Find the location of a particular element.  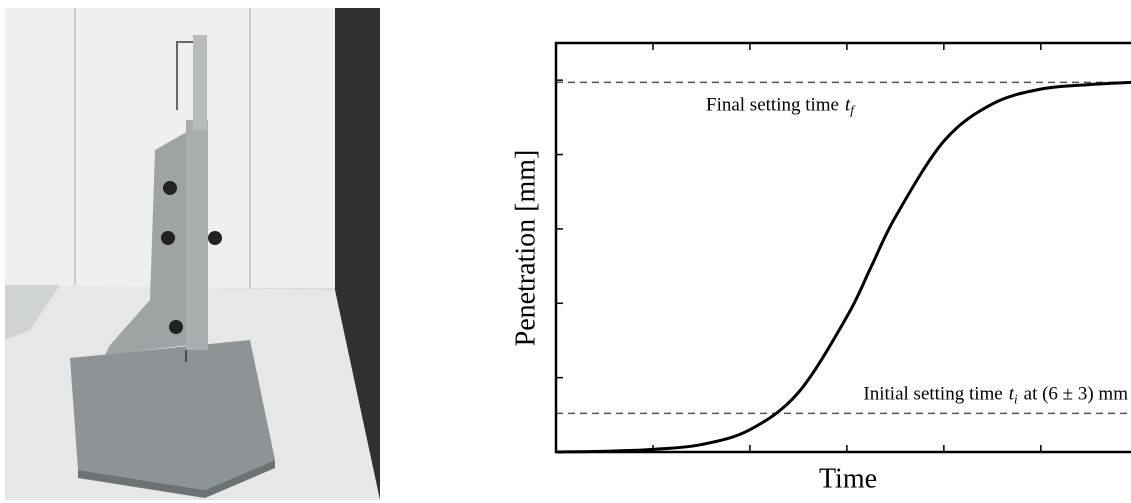

annotation-subscript: i is located at coordinates (1016, 398).